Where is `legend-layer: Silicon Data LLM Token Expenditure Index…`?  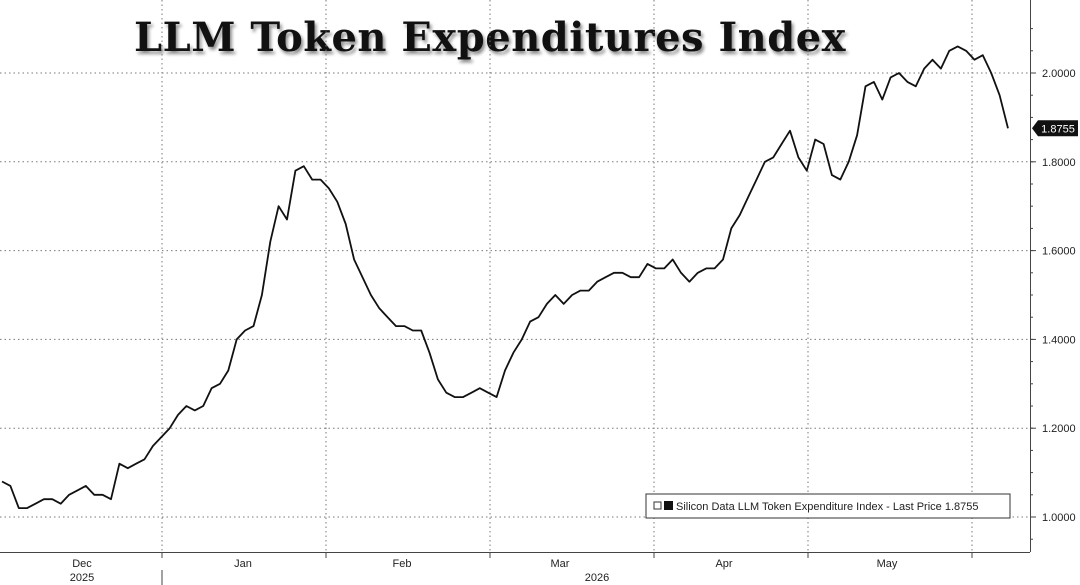 legend-layer: Silicon Data LLM Token Expenditure Index… is located at coordinates (828, 506).